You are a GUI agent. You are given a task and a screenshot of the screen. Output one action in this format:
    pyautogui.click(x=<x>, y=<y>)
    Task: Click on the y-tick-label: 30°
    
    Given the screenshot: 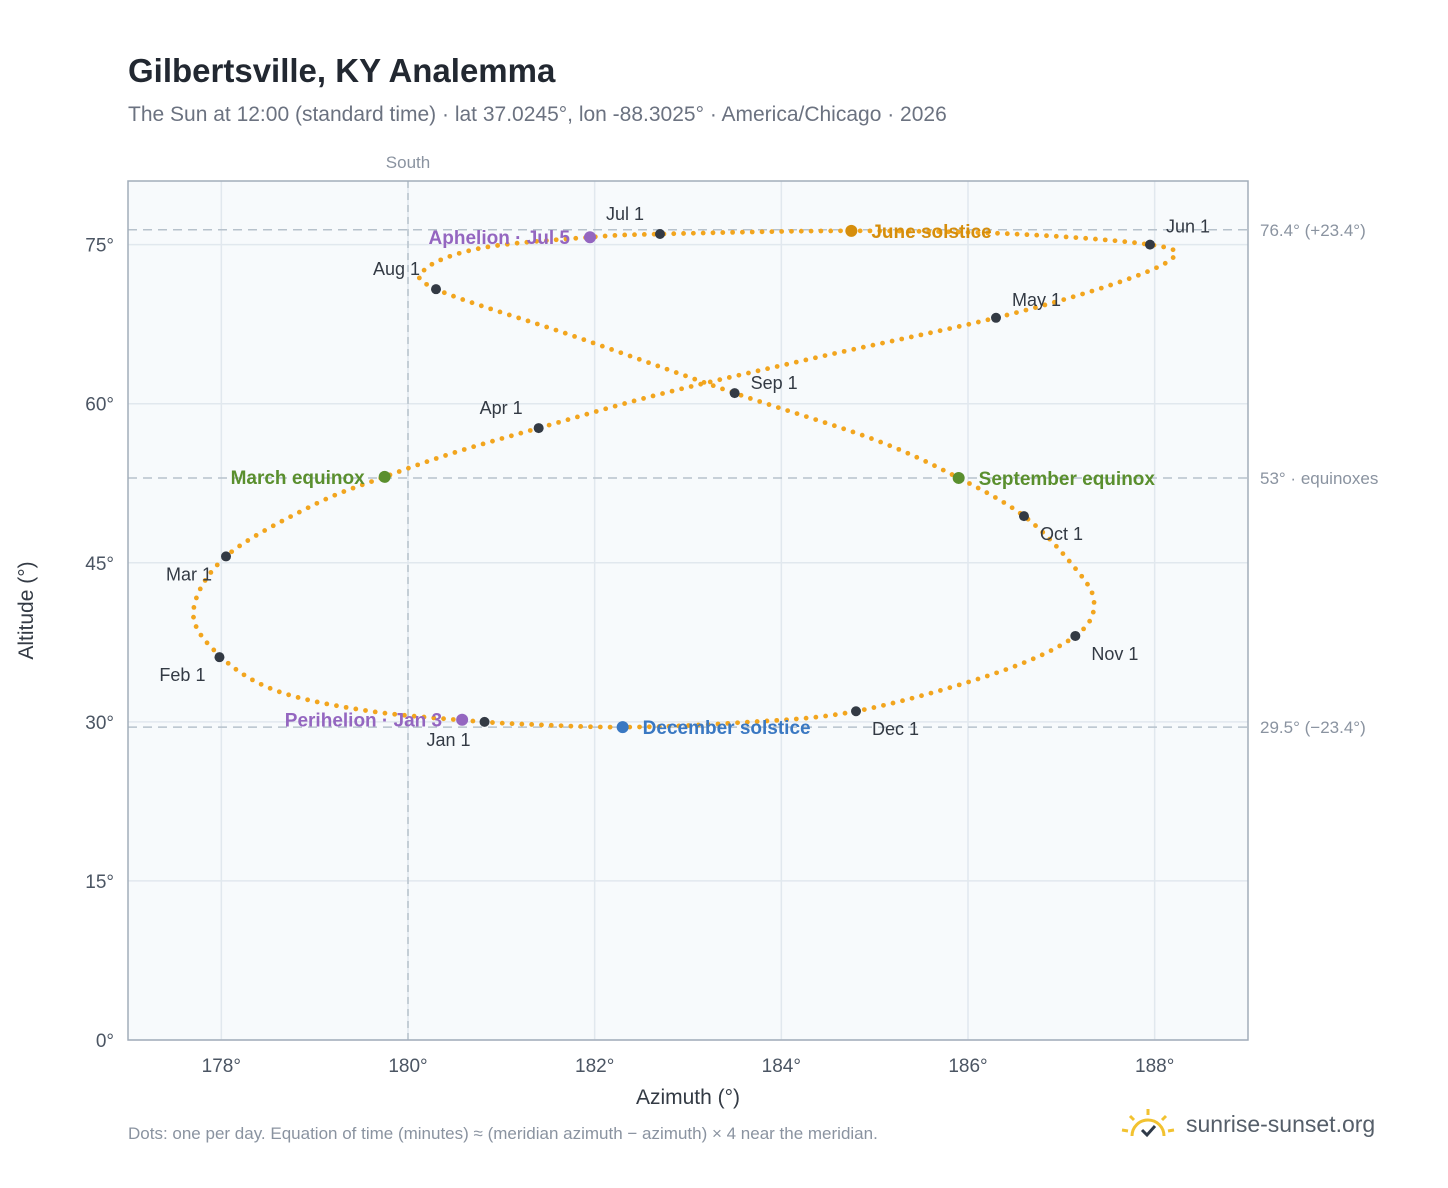 What is the action you would take?
    pyautogui.click(x=99, y=723)
    